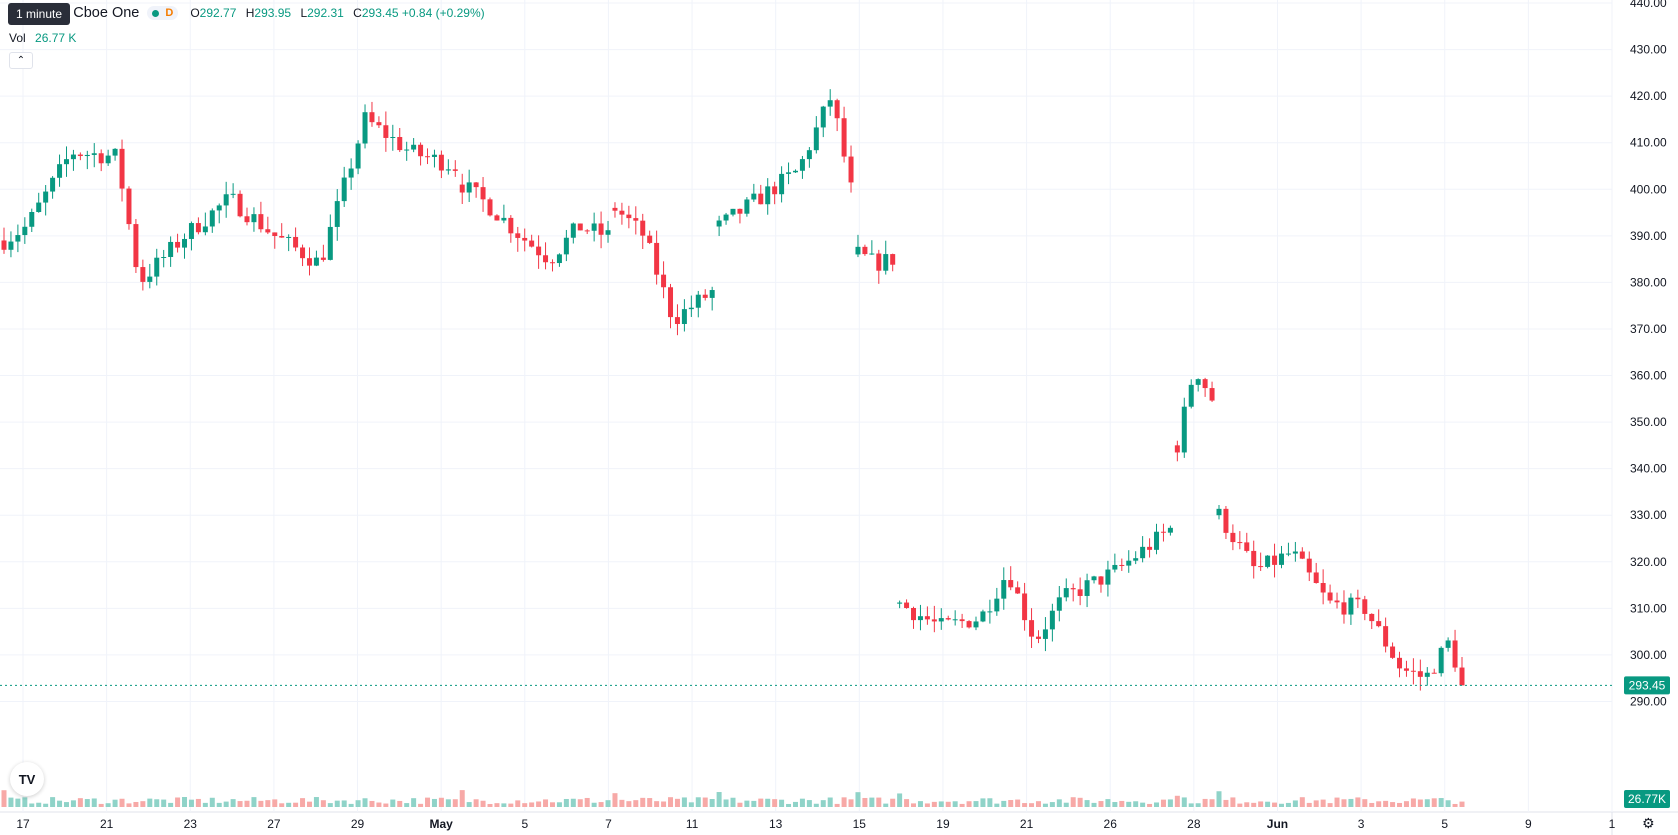 The height and width of the screenshot is (835, 1678). I want to click on market-open-icon, so click(156, 13).